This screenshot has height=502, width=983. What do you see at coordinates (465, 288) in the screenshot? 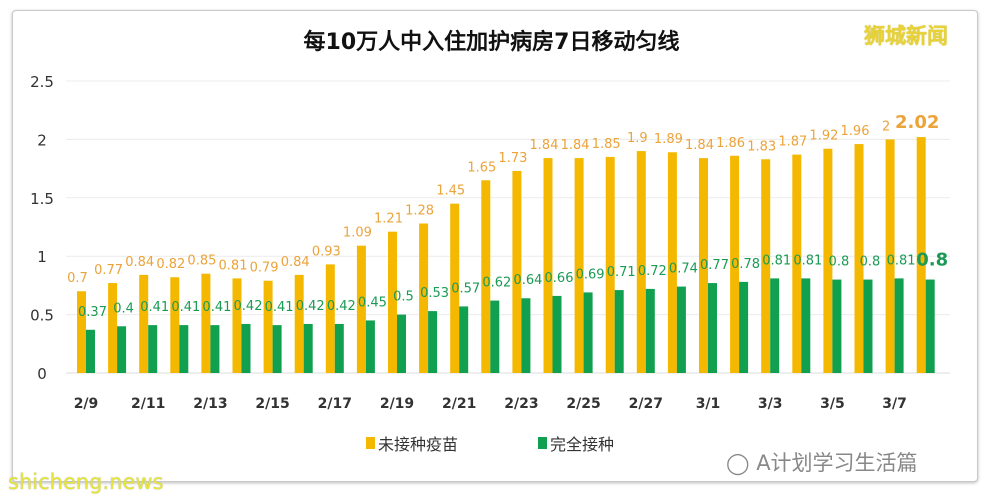
I see `data-label: 0.57` at bounding box center [465, 288].